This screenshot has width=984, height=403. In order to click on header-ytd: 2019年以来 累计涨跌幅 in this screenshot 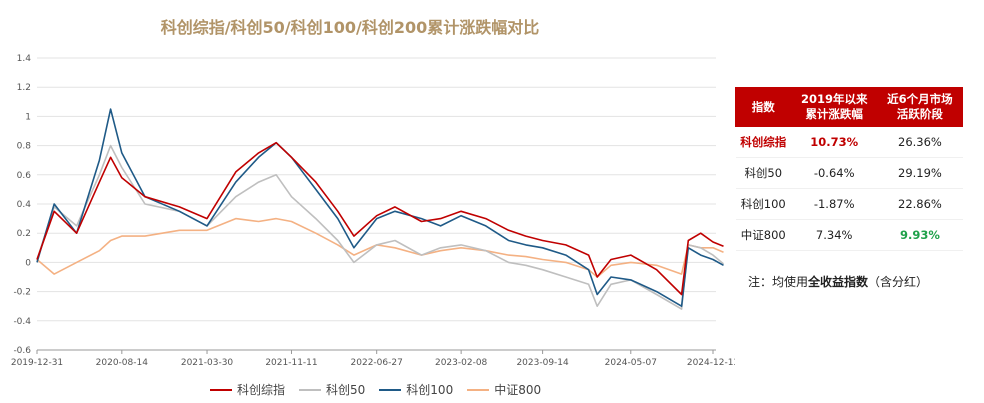, I will do `click(834, 107)`.